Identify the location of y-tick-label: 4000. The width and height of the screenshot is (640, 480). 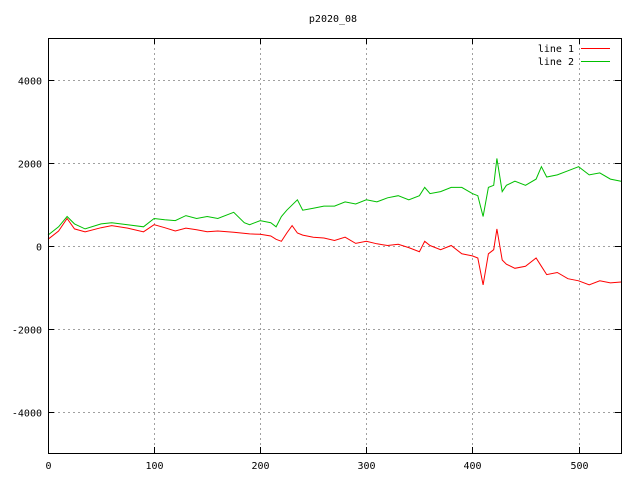
(30, 82).